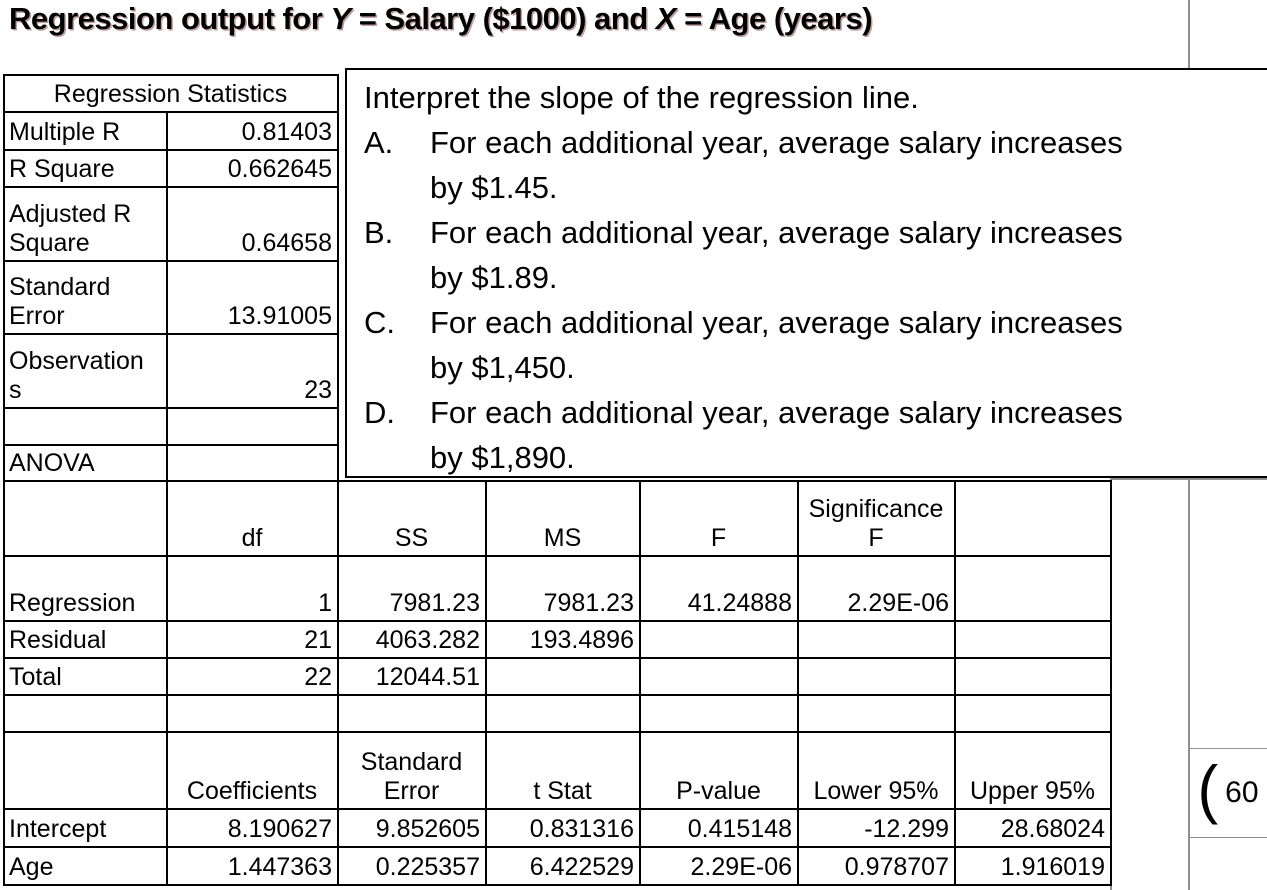 The height and width of the screenshot is (890, 1267). What do you see at coordinates (252, 770) in the screenshot?
I see `column-header: Coefficients` at bounding box center [252, 770].